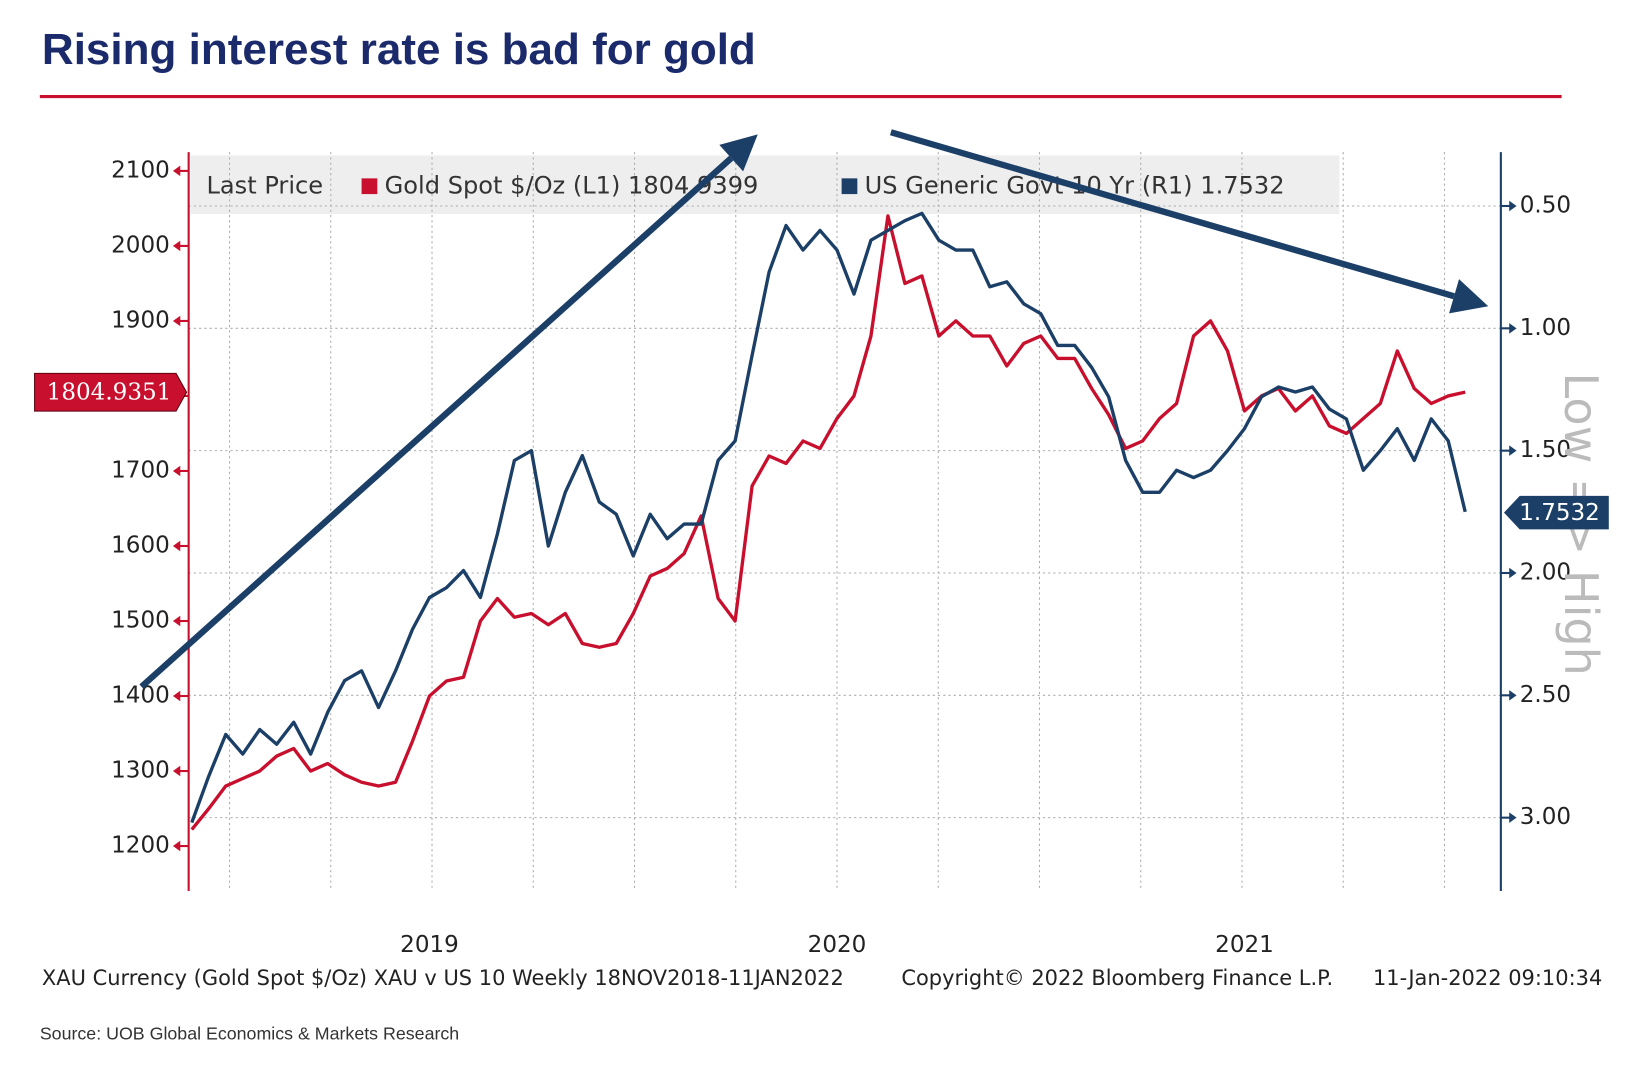  What do you see at coordinates (1559, 513) in the screenshot?
I see `last-price-label: 1.7532` at bounding box center [1559, 513].